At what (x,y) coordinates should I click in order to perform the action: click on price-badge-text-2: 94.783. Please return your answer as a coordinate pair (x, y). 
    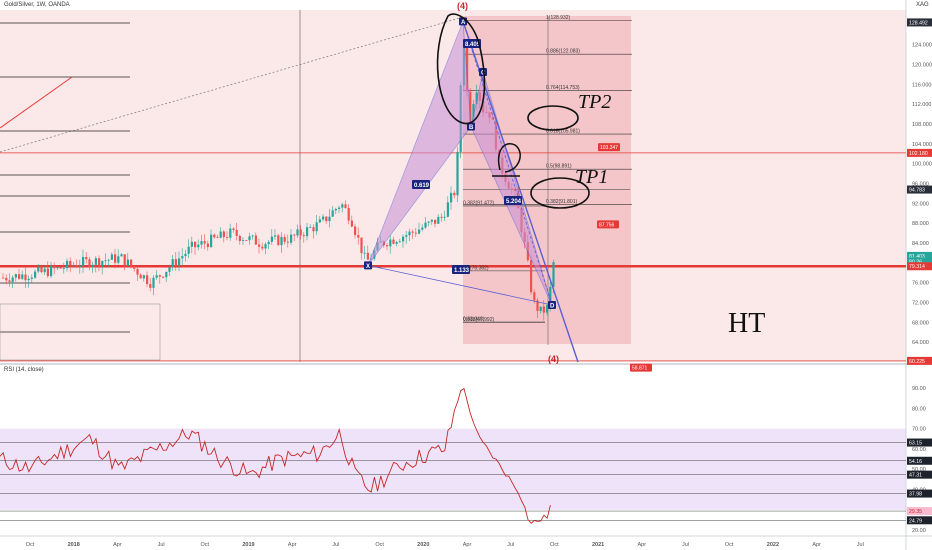
    Looking at the image, I should click on (917, 191).